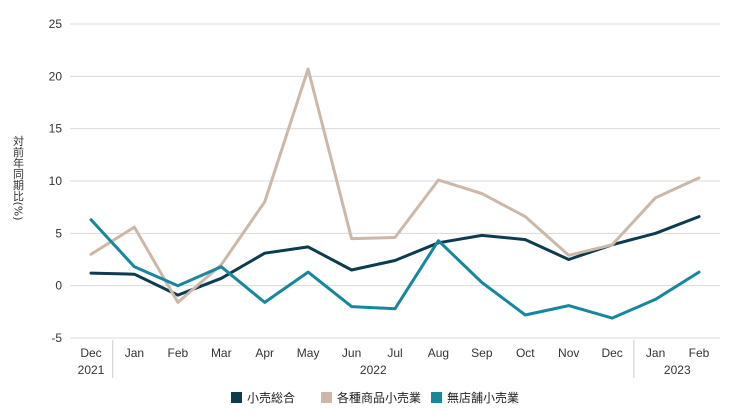  Describe the element at coordinates (56, 338) in the screenshot. I see `y-tick-label: -5` at that location.